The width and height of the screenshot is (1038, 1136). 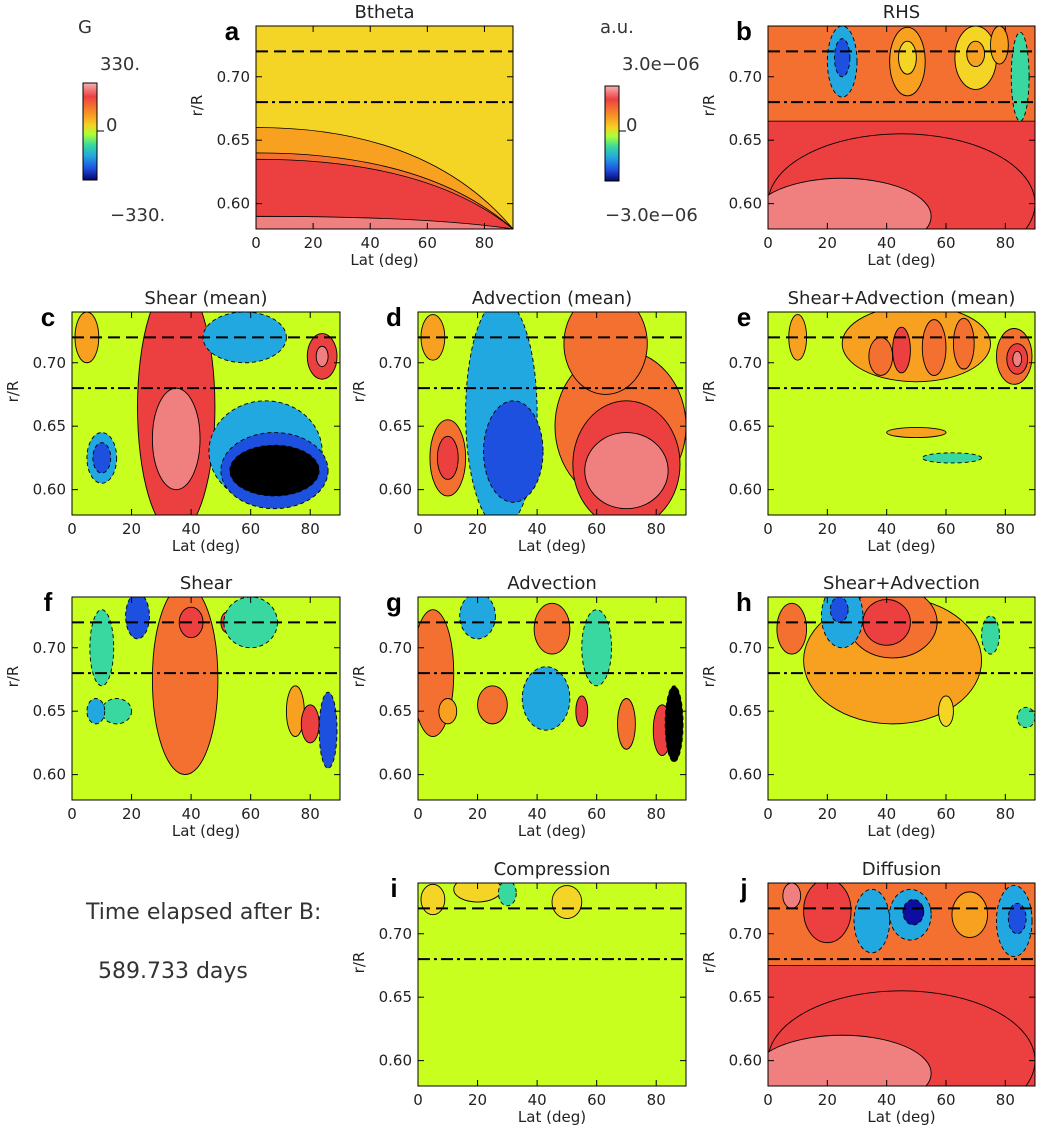 I want to click on panel-title: Advection, so click(x=552, y=583).